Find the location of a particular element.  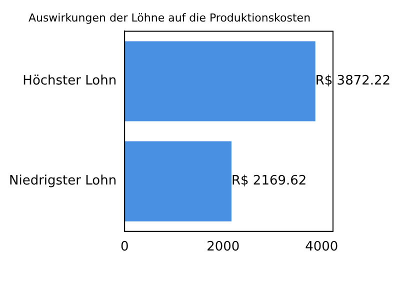

y-tick-label: Niedrigster Lohn is located at coordinates (62, 181).